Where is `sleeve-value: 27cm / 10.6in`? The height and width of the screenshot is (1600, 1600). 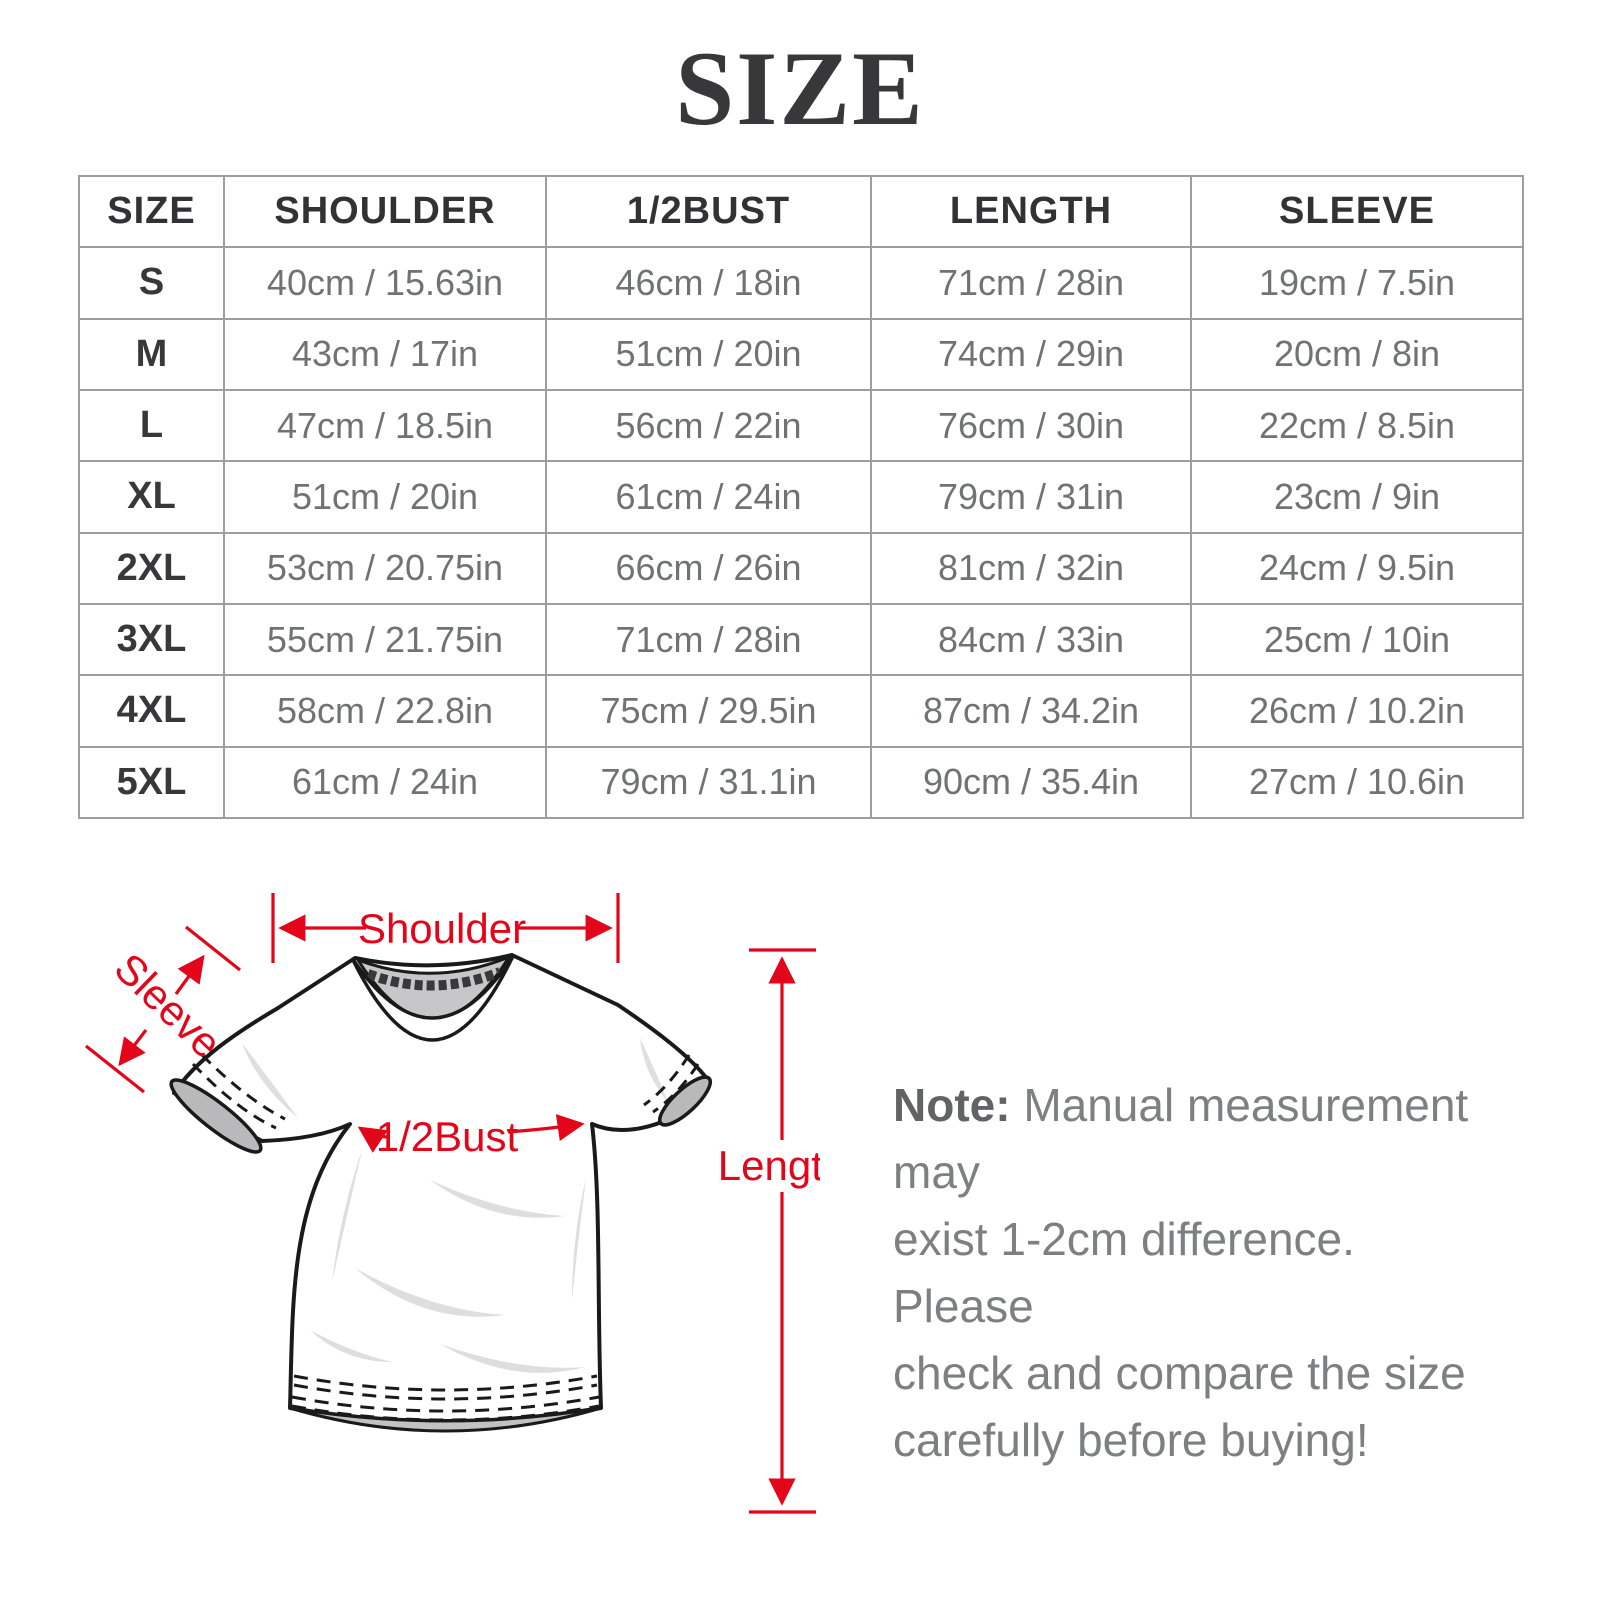 sleeve-value: 27cm / 10.6in is located at coordinates (1357, 782).